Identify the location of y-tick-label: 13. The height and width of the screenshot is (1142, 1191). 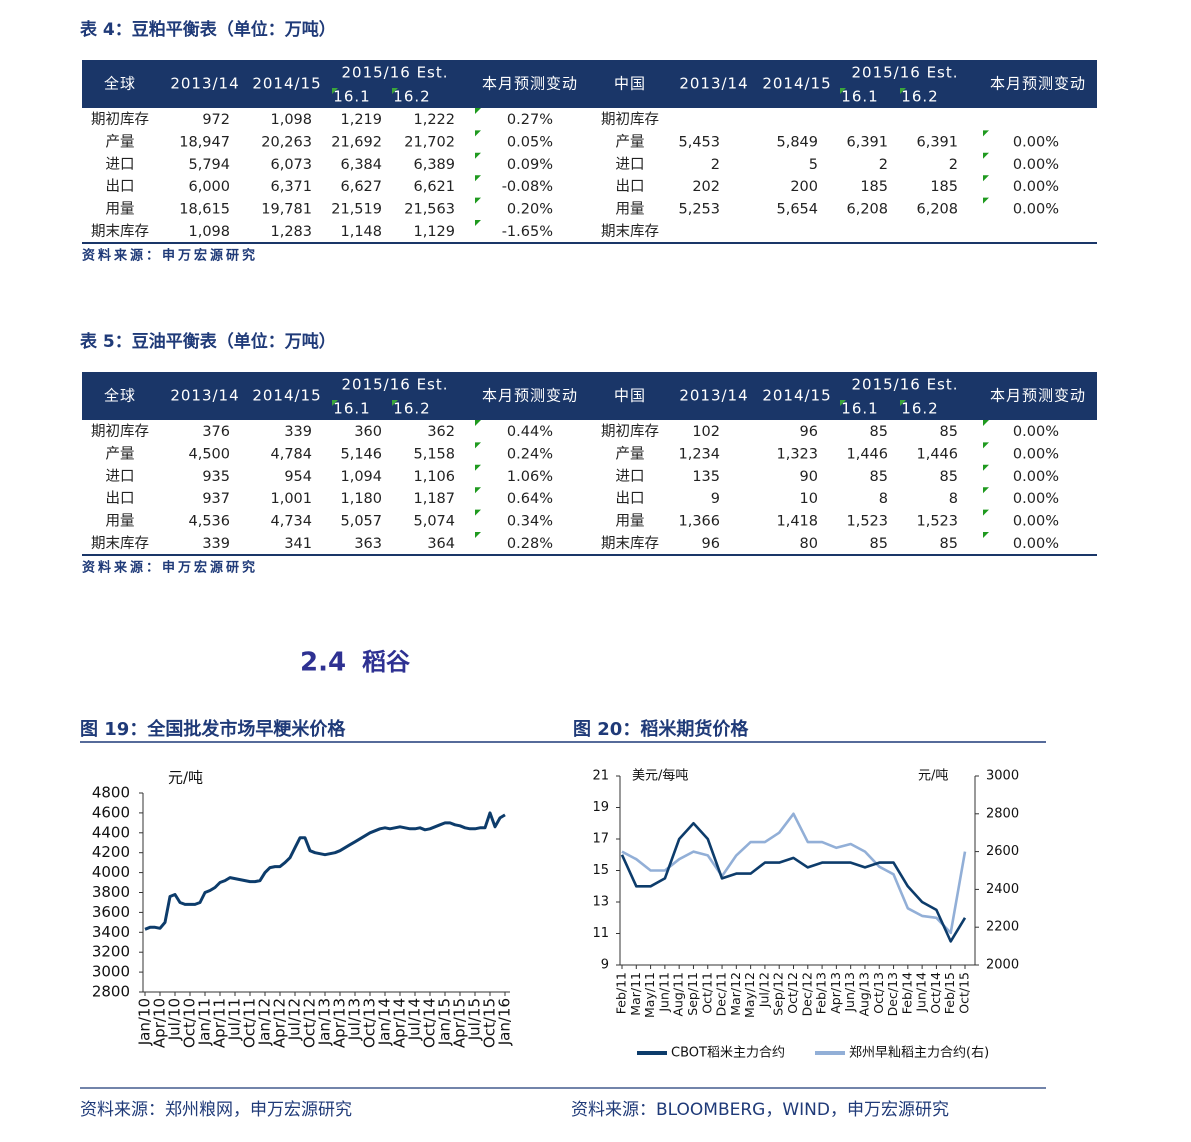
(600, 902).